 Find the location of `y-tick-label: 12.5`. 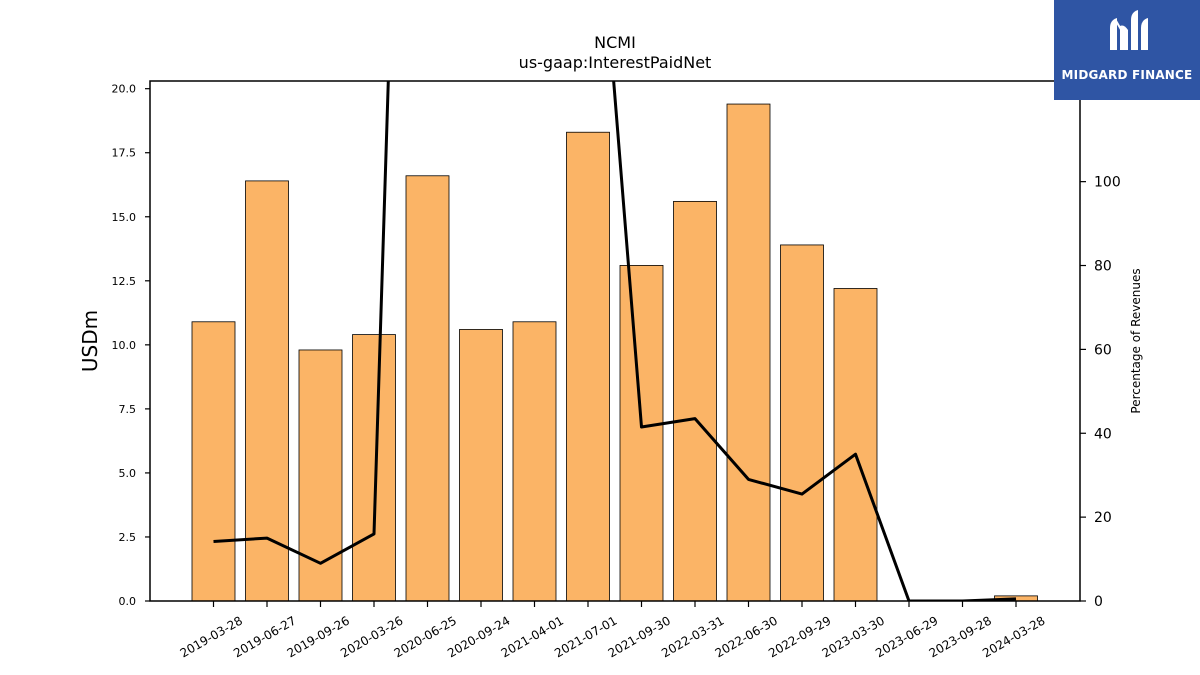

y-tick-label: 12.5 is located at coordinates (124, 281).